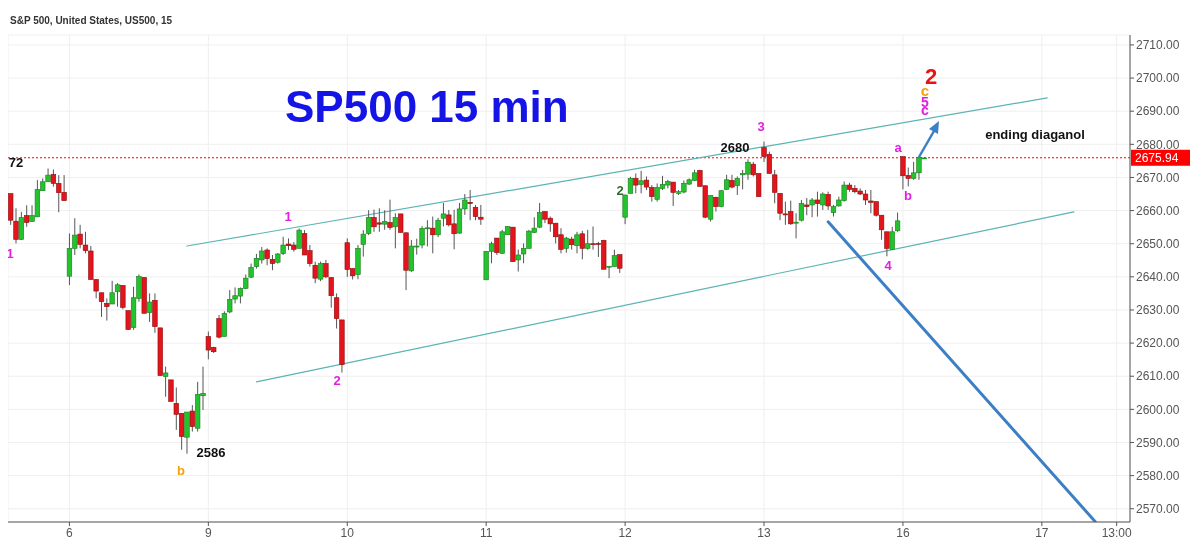  I want to click on y-tick-label: 2590.00, so click(1158, 442).